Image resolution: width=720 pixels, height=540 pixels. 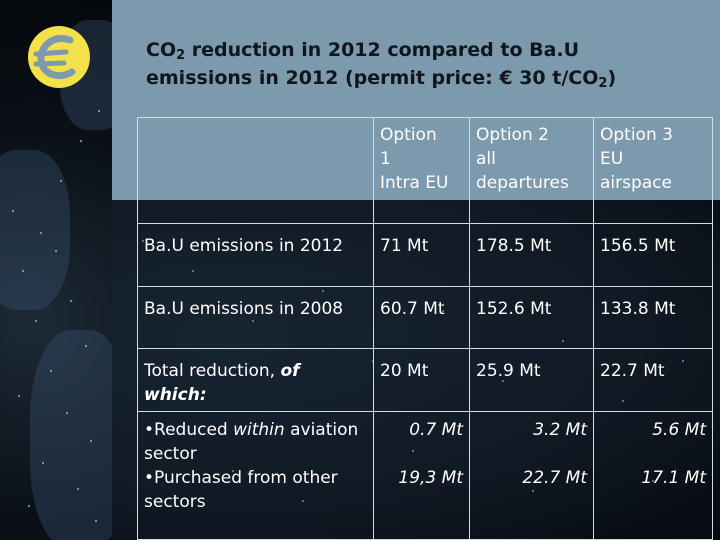 I want to click on row-label: Ba.U emissions in 2008, so click(x=255, y=317).